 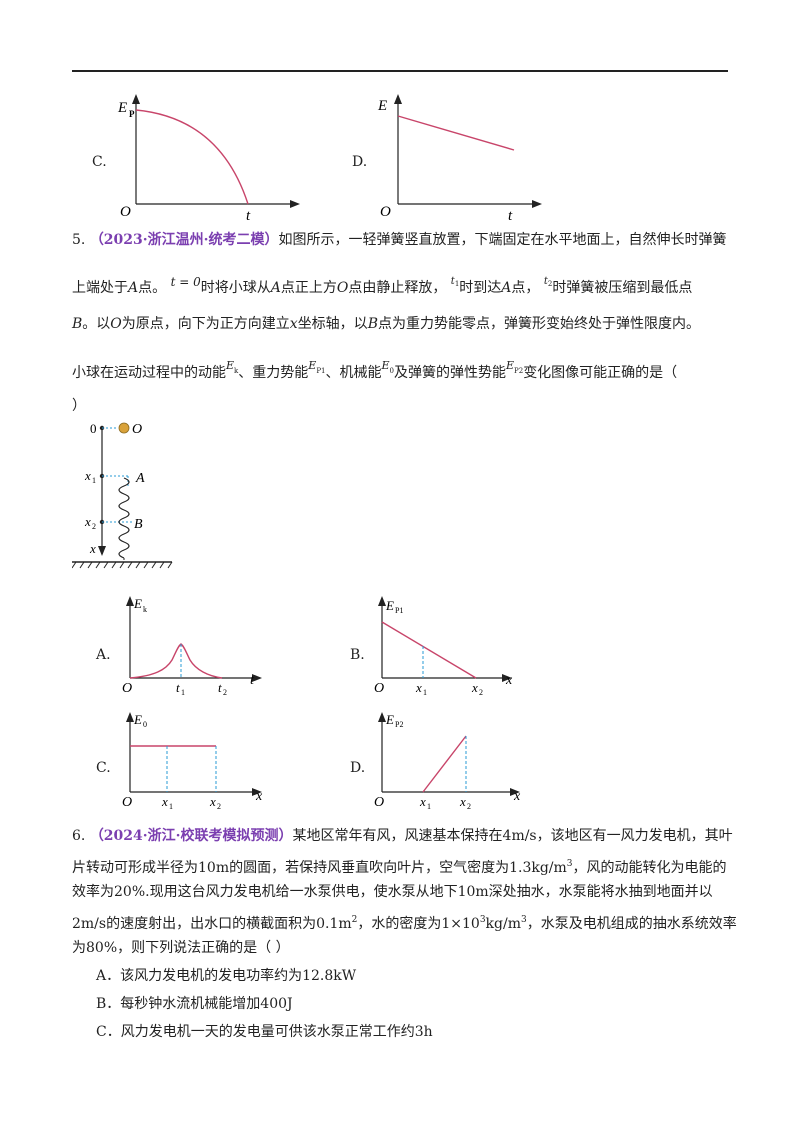 I want to click on spring-coil, so click(x=124, y=518).